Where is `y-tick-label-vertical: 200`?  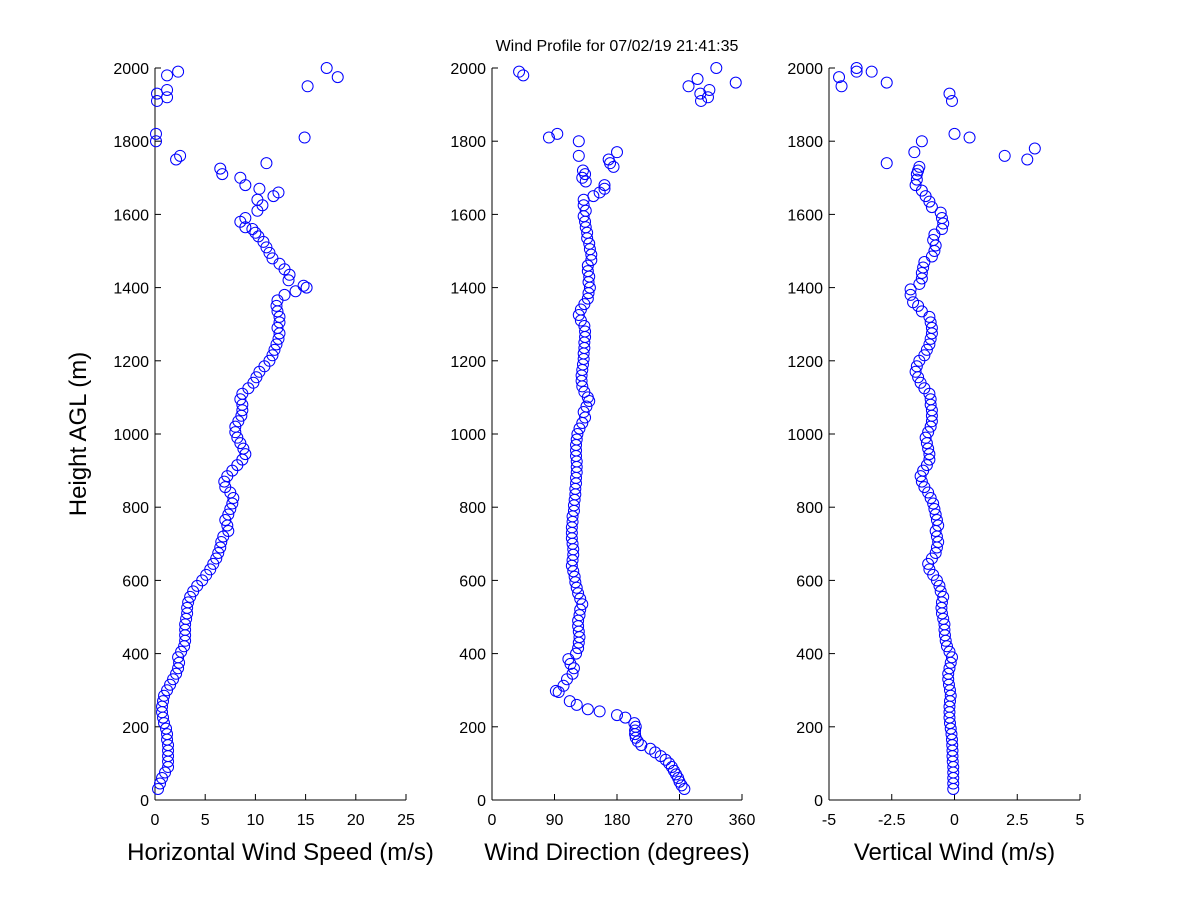 y-tick-label-vertical: 200 is located at coordinates (809, 728).